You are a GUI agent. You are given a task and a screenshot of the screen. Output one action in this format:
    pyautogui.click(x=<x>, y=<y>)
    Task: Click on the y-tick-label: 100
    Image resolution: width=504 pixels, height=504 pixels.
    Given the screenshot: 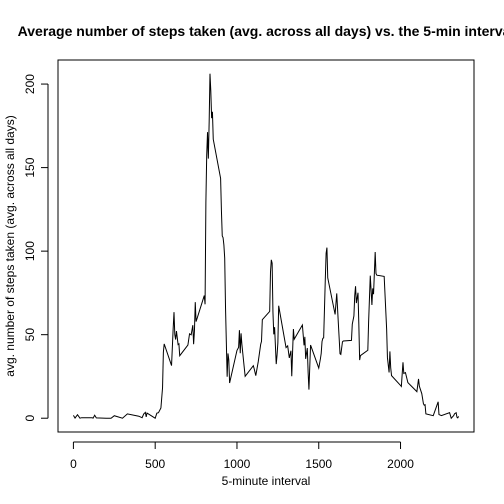 What is the action you would take?
    pyautogui.click(x=30, y=251)
    